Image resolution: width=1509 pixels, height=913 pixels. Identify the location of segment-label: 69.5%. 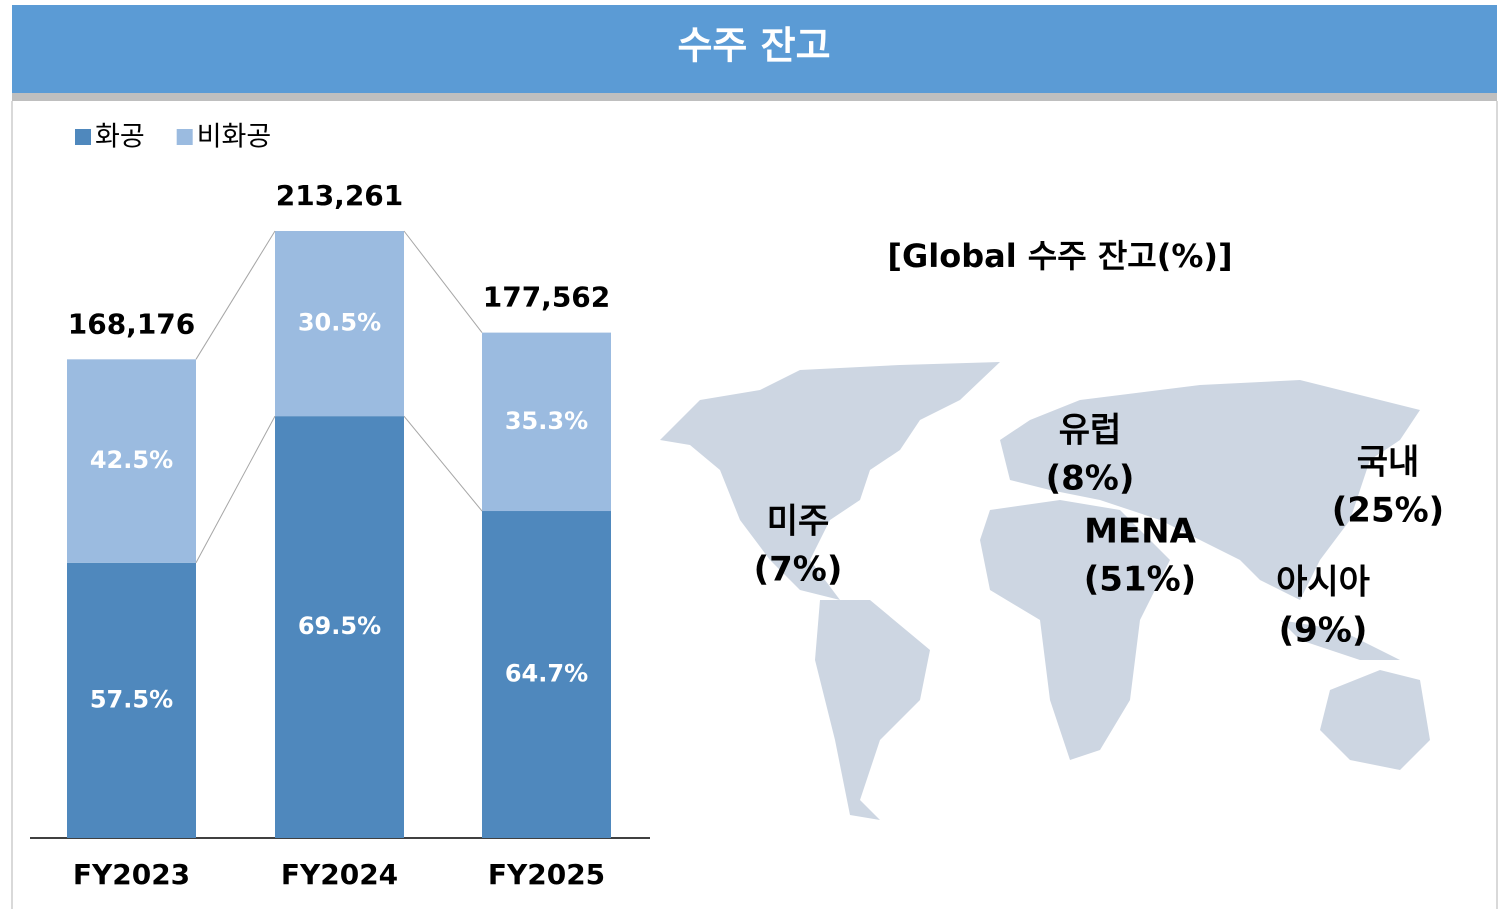
(339, 626).